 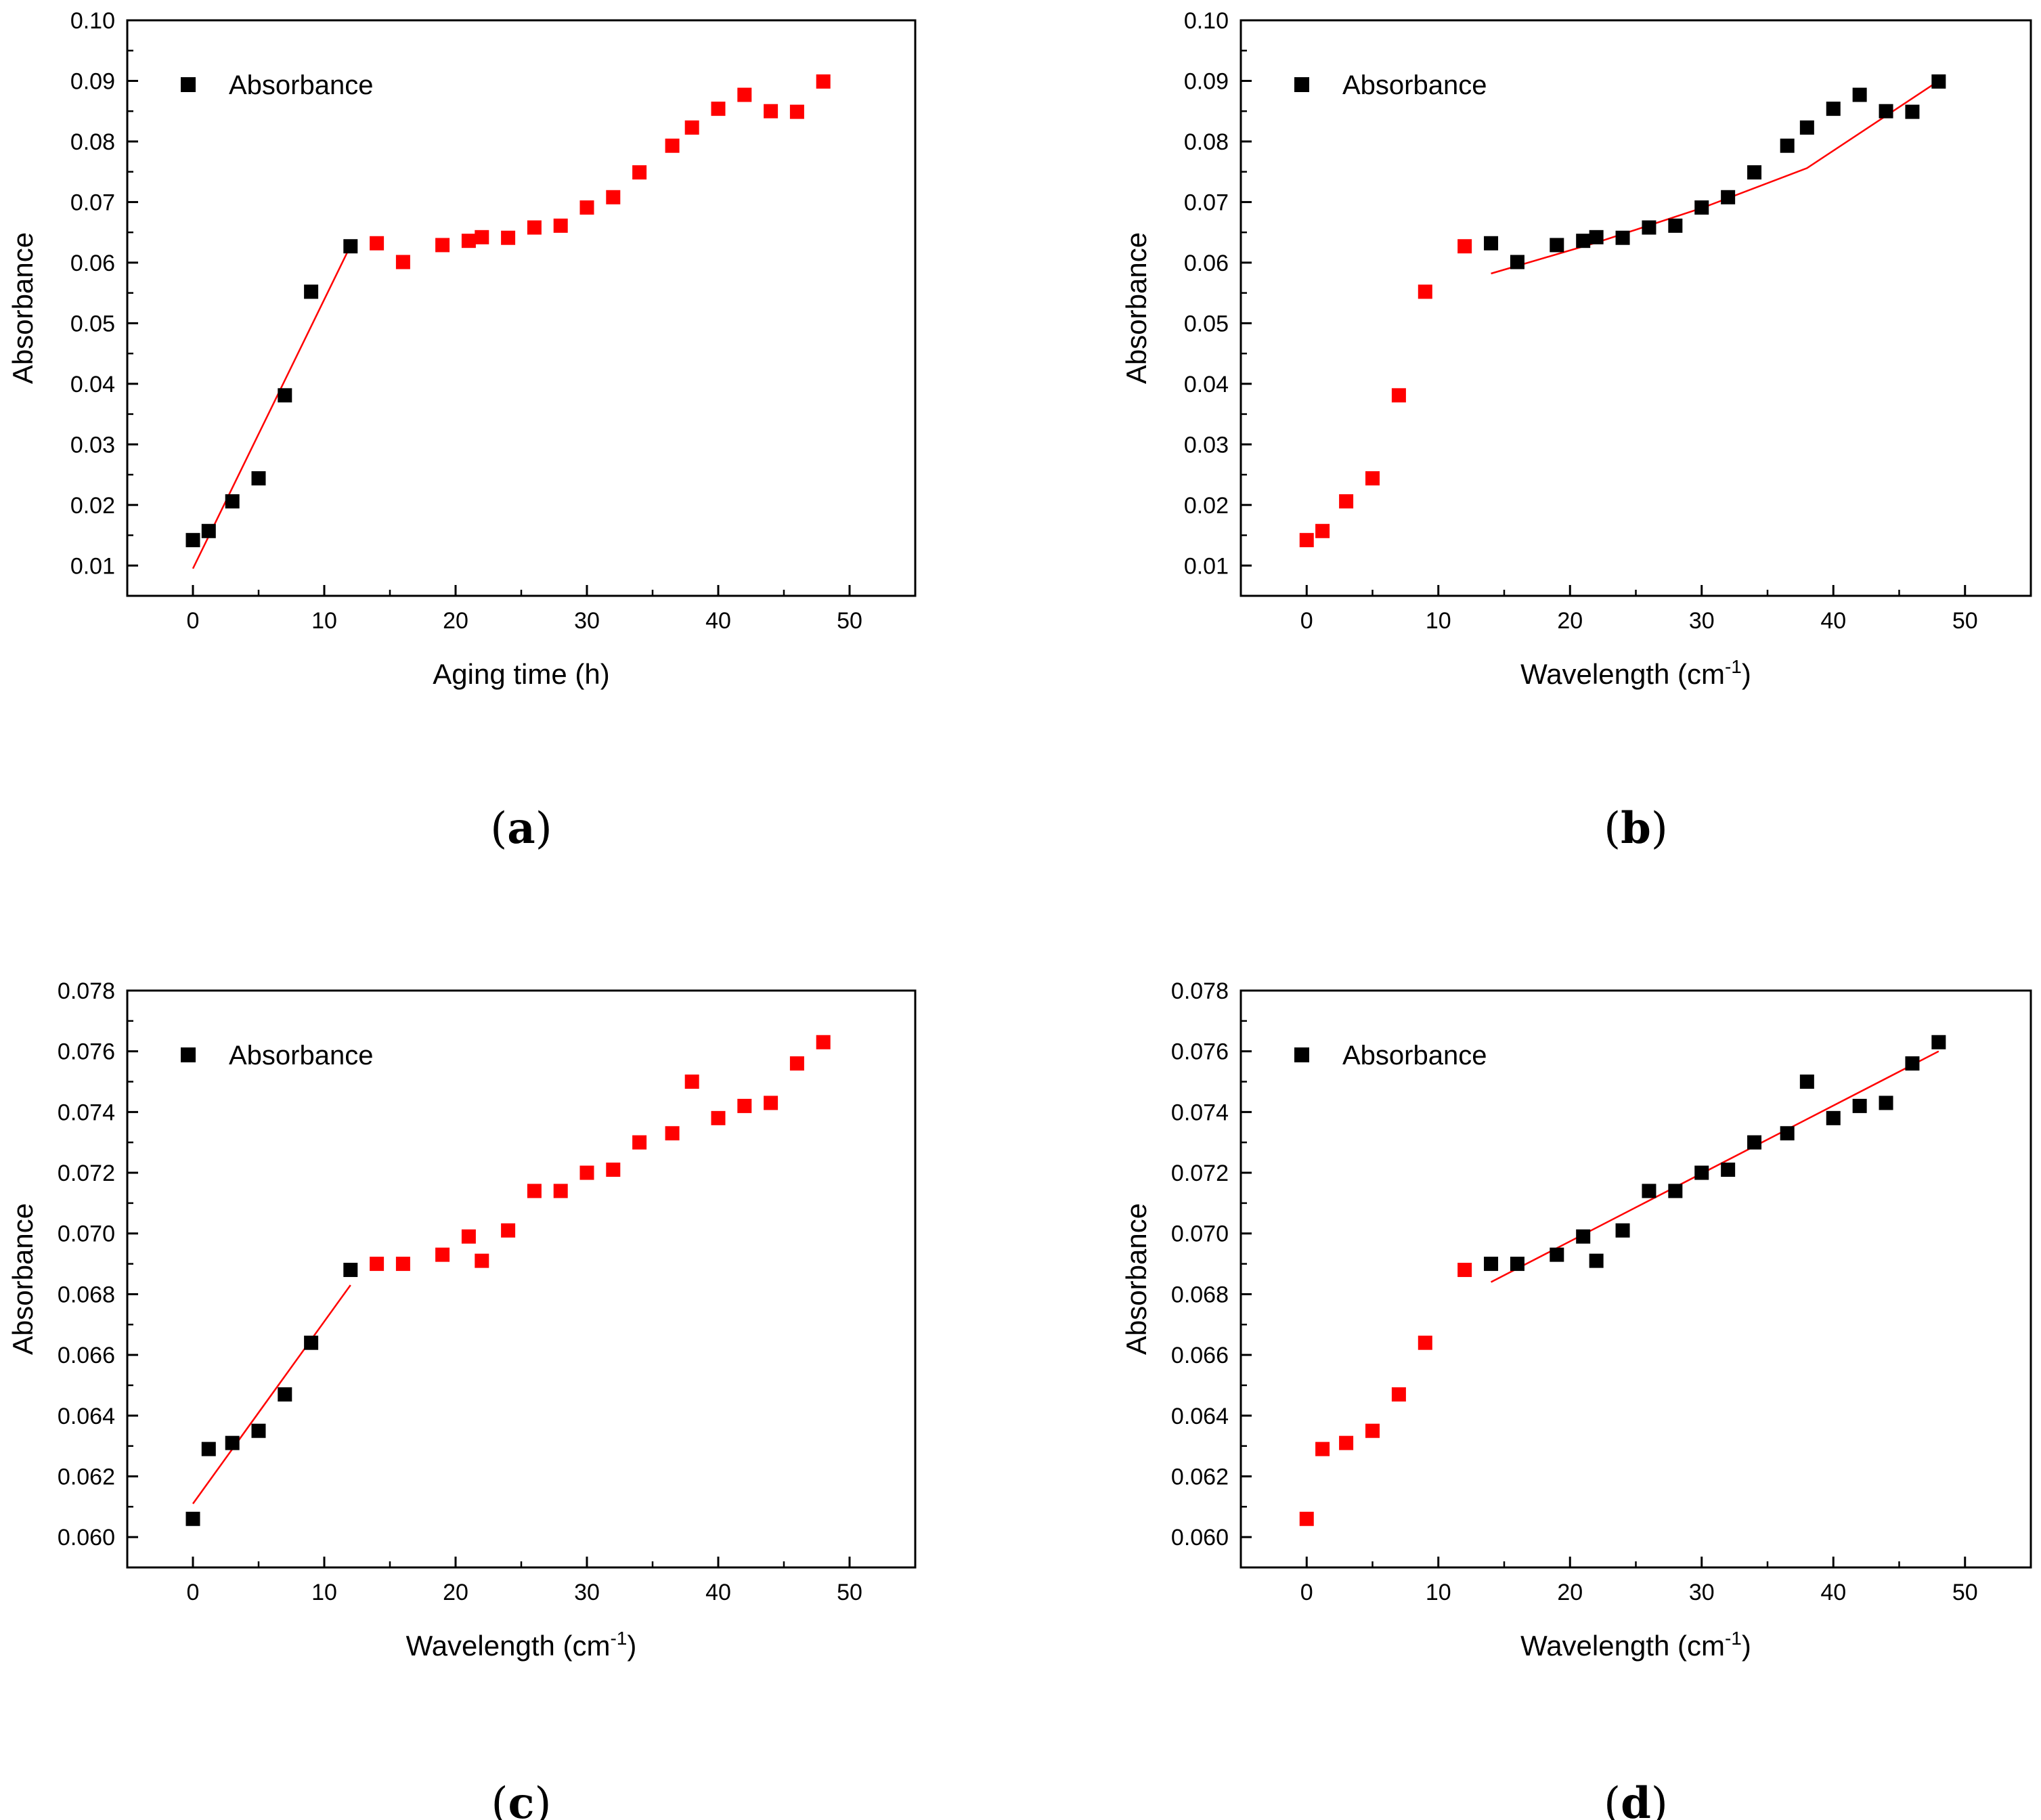 What do you see at coordinates (521, 1279) in the screenshot?
I see `plot-frame` at bounding box center [521, 1279].